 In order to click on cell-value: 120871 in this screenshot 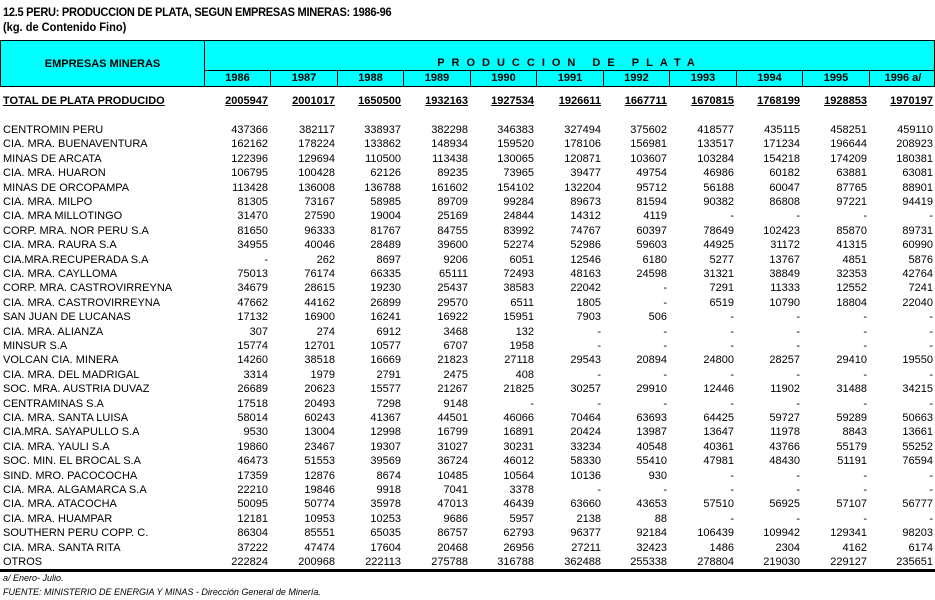, I will do `click(571, 159)`.